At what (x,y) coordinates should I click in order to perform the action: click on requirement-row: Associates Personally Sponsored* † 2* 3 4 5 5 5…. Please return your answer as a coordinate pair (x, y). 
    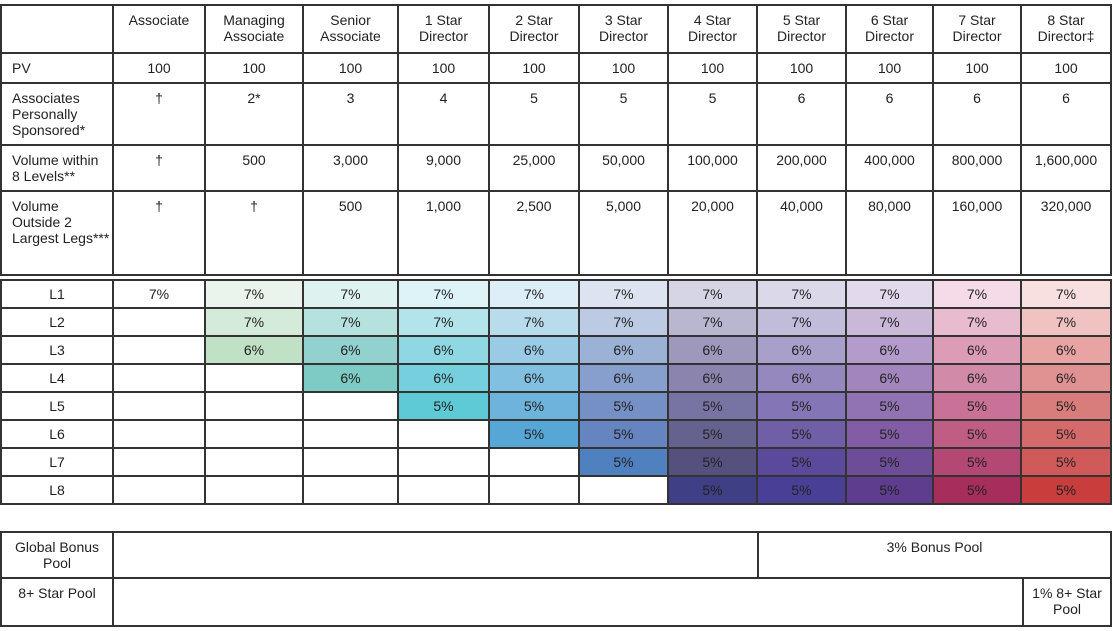
    Looking at the image, I should click on (556, 114).